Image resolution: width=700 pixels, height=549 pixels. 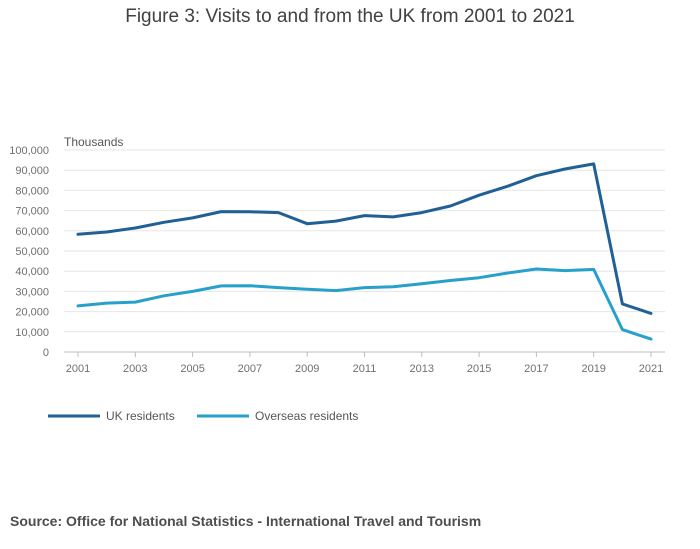 What do you see at coordinates (32, 313) in the screenshot?
I see `y-tick-label: 20,000` at bounding box center [32, 313].